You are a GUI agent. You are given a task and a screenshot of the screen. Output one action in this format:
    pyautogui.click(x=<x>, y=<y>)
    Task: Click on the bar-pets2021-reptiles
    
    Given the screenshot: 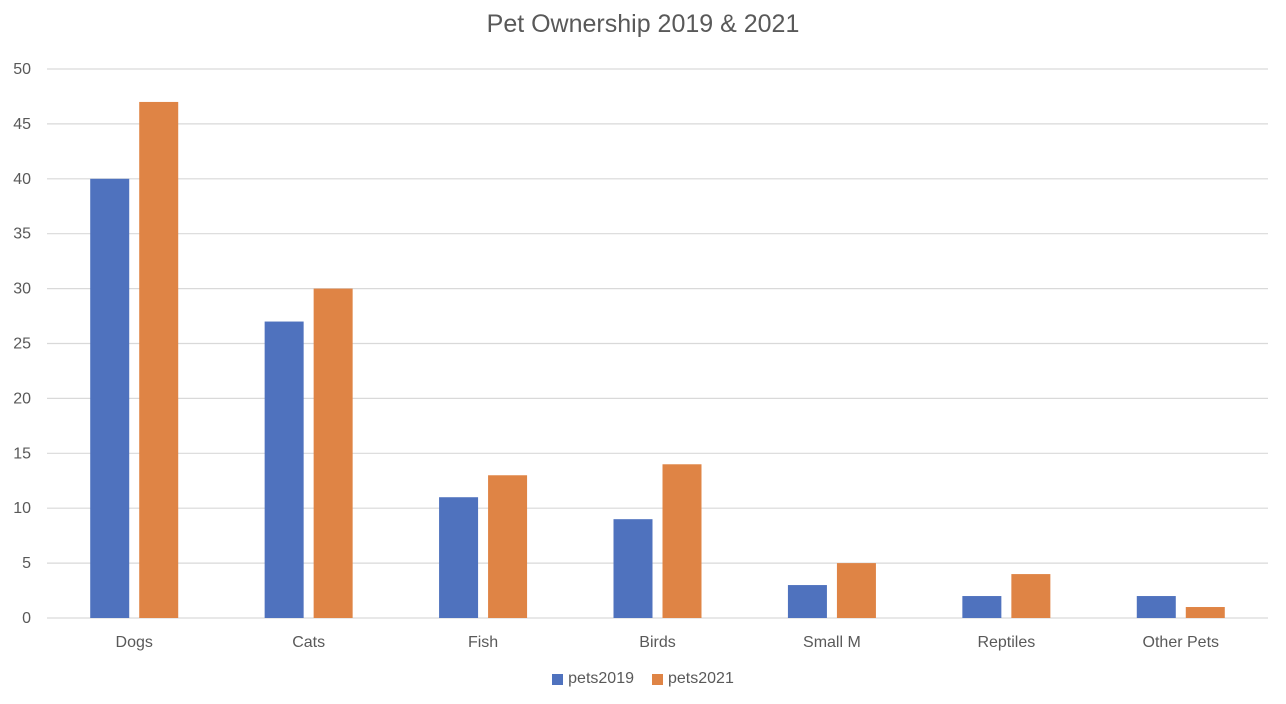 What is the action you would take?
    pyautogui.click(x=1031, y=596)
    